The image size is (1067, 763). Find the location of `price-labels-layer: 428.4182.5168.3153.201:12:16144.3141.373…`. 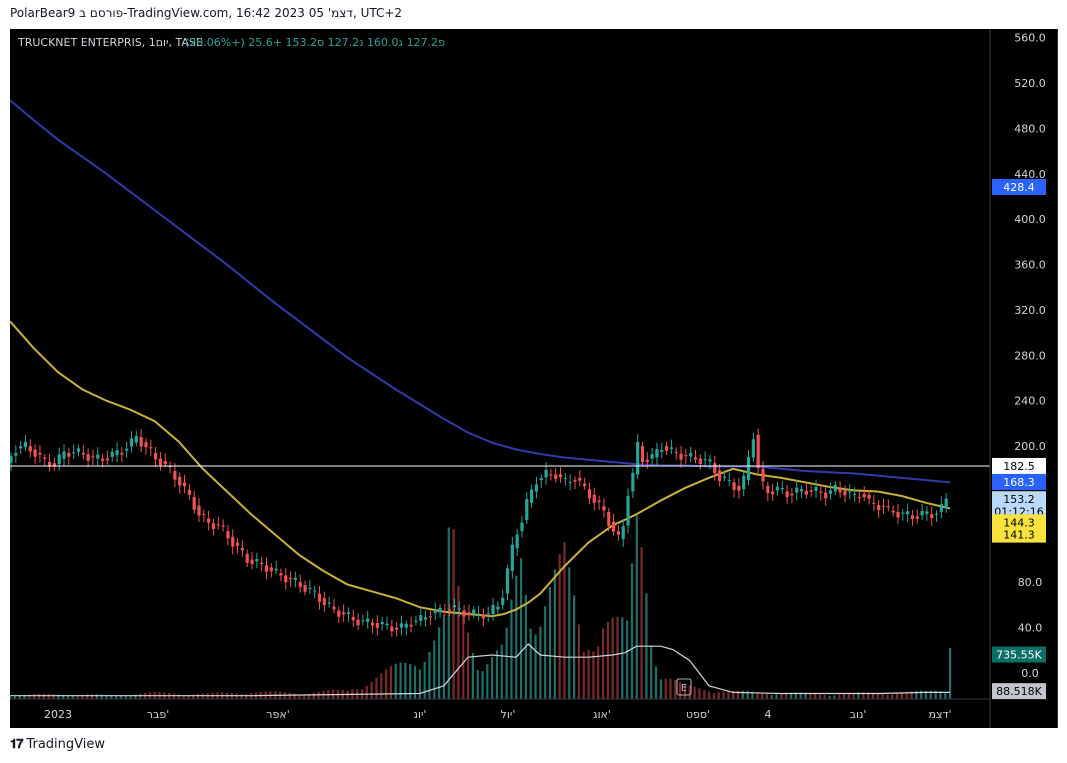

price-labels-layer: 428.4182.5168.3153.201:12:16144.3141.373… is located at coordinates (1019, 439).